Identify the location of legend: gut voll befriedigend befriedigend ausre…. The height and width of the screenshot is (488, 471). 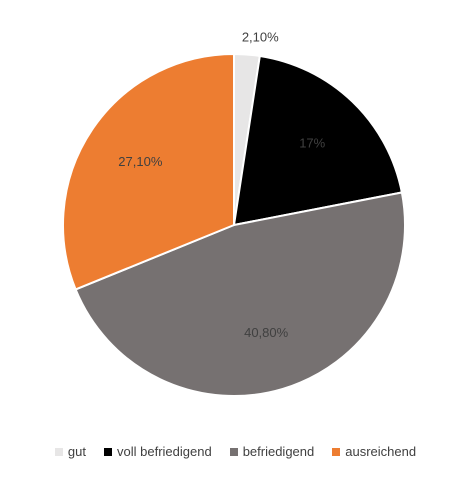
(235, 451).